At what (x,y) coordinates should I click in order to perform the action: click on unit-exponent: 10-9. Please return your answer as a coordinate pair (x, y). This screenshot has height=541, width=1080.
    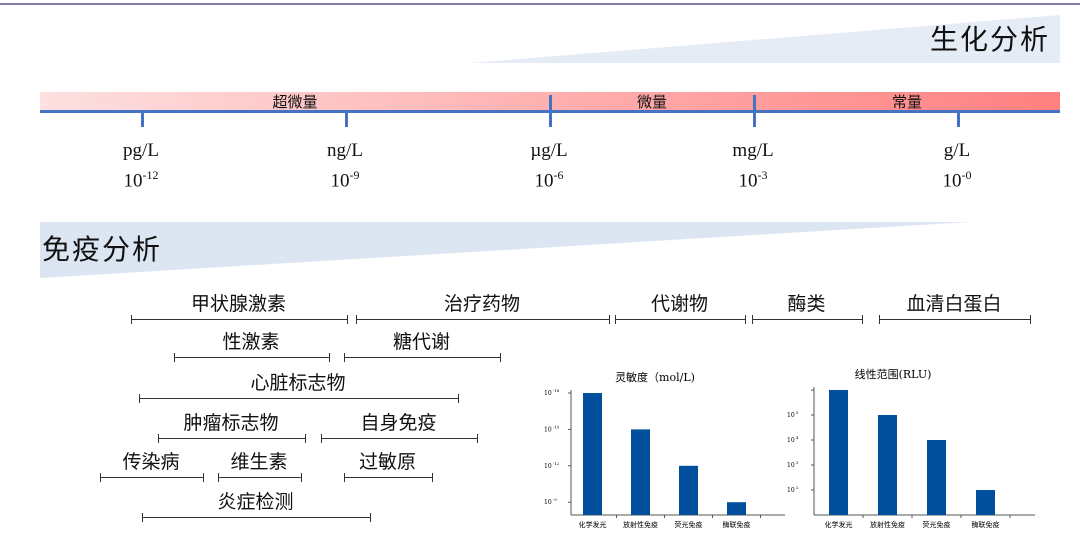
    Looking at the image, I should click on (345, 180).